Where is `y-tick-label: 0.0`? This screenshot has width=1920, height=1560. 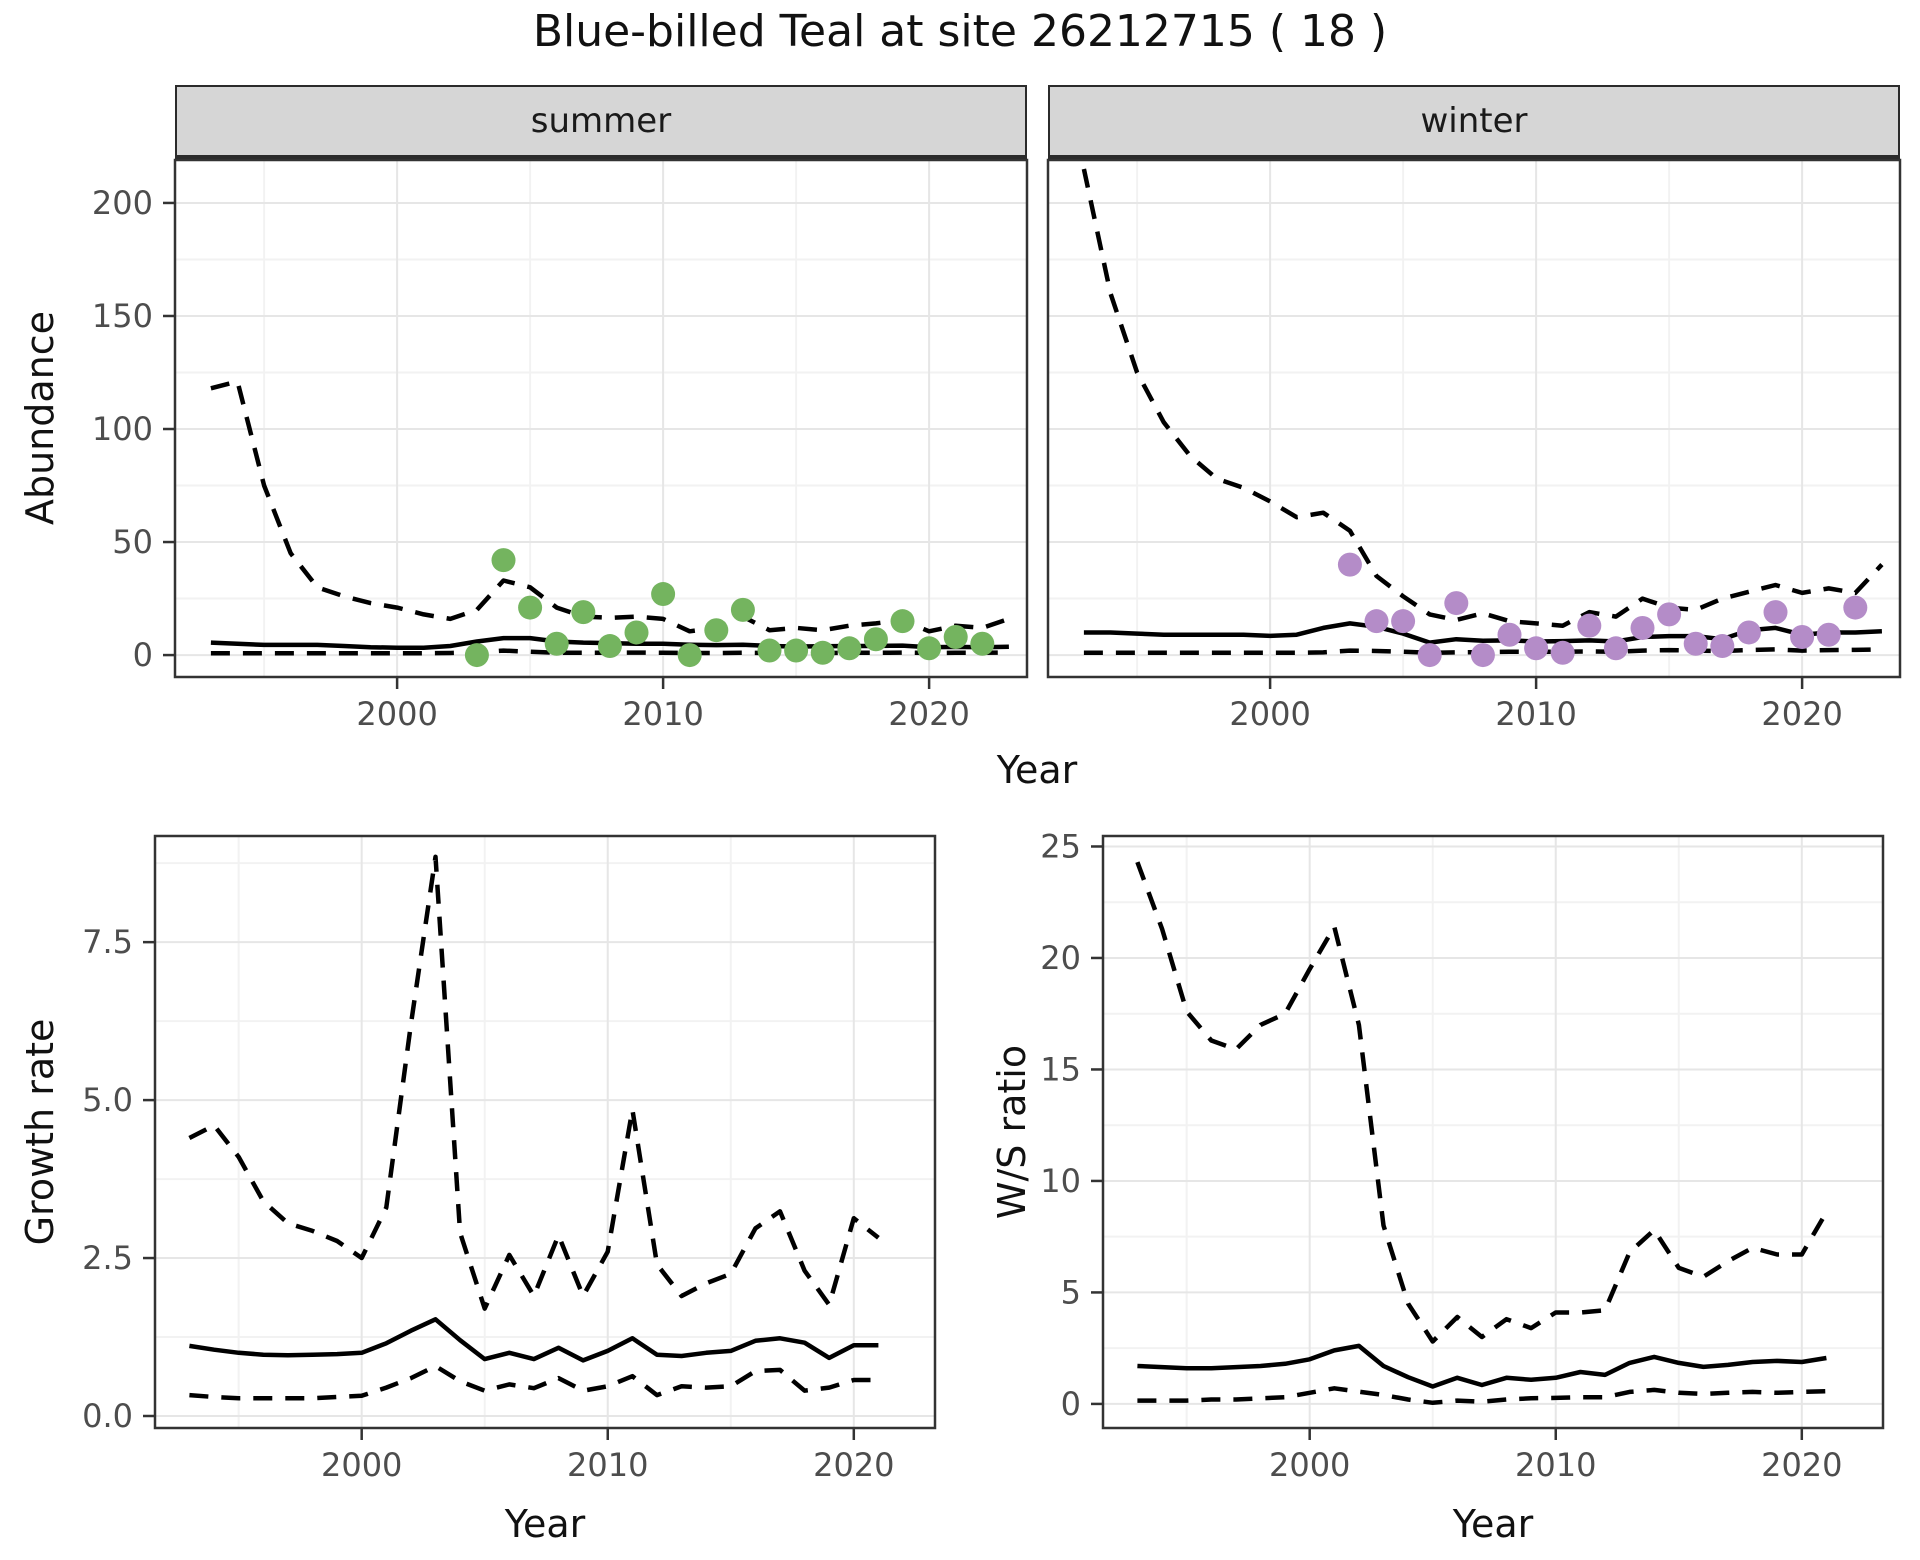 y-tick-label: 0.0 is located at coordinates (107, 1416).